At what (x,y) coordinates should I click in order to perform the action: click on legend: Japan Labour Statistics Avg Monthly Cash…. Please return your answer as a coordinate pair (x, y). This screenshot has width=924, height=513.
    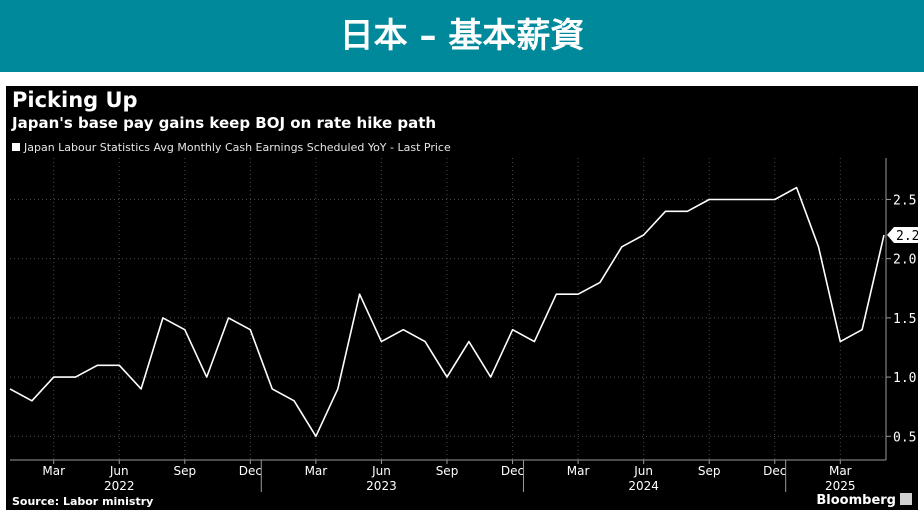
    Looking at the image, I should click on (231, 147).